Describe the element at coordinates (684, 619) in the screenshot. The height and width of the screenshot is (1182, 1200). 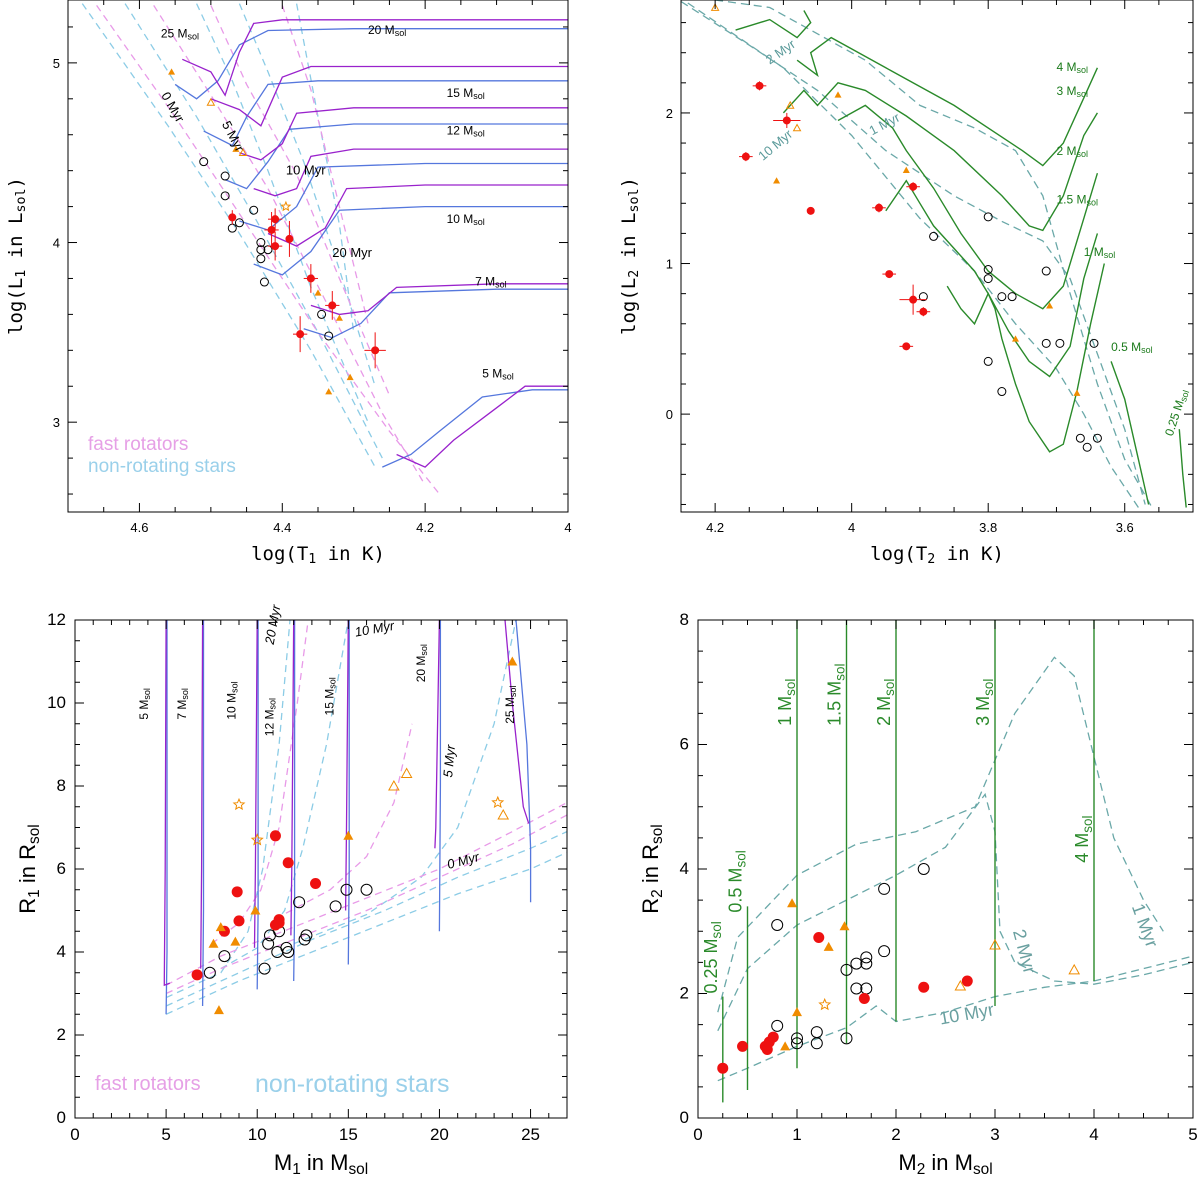
I see `y-tick-label: 8` at that location.